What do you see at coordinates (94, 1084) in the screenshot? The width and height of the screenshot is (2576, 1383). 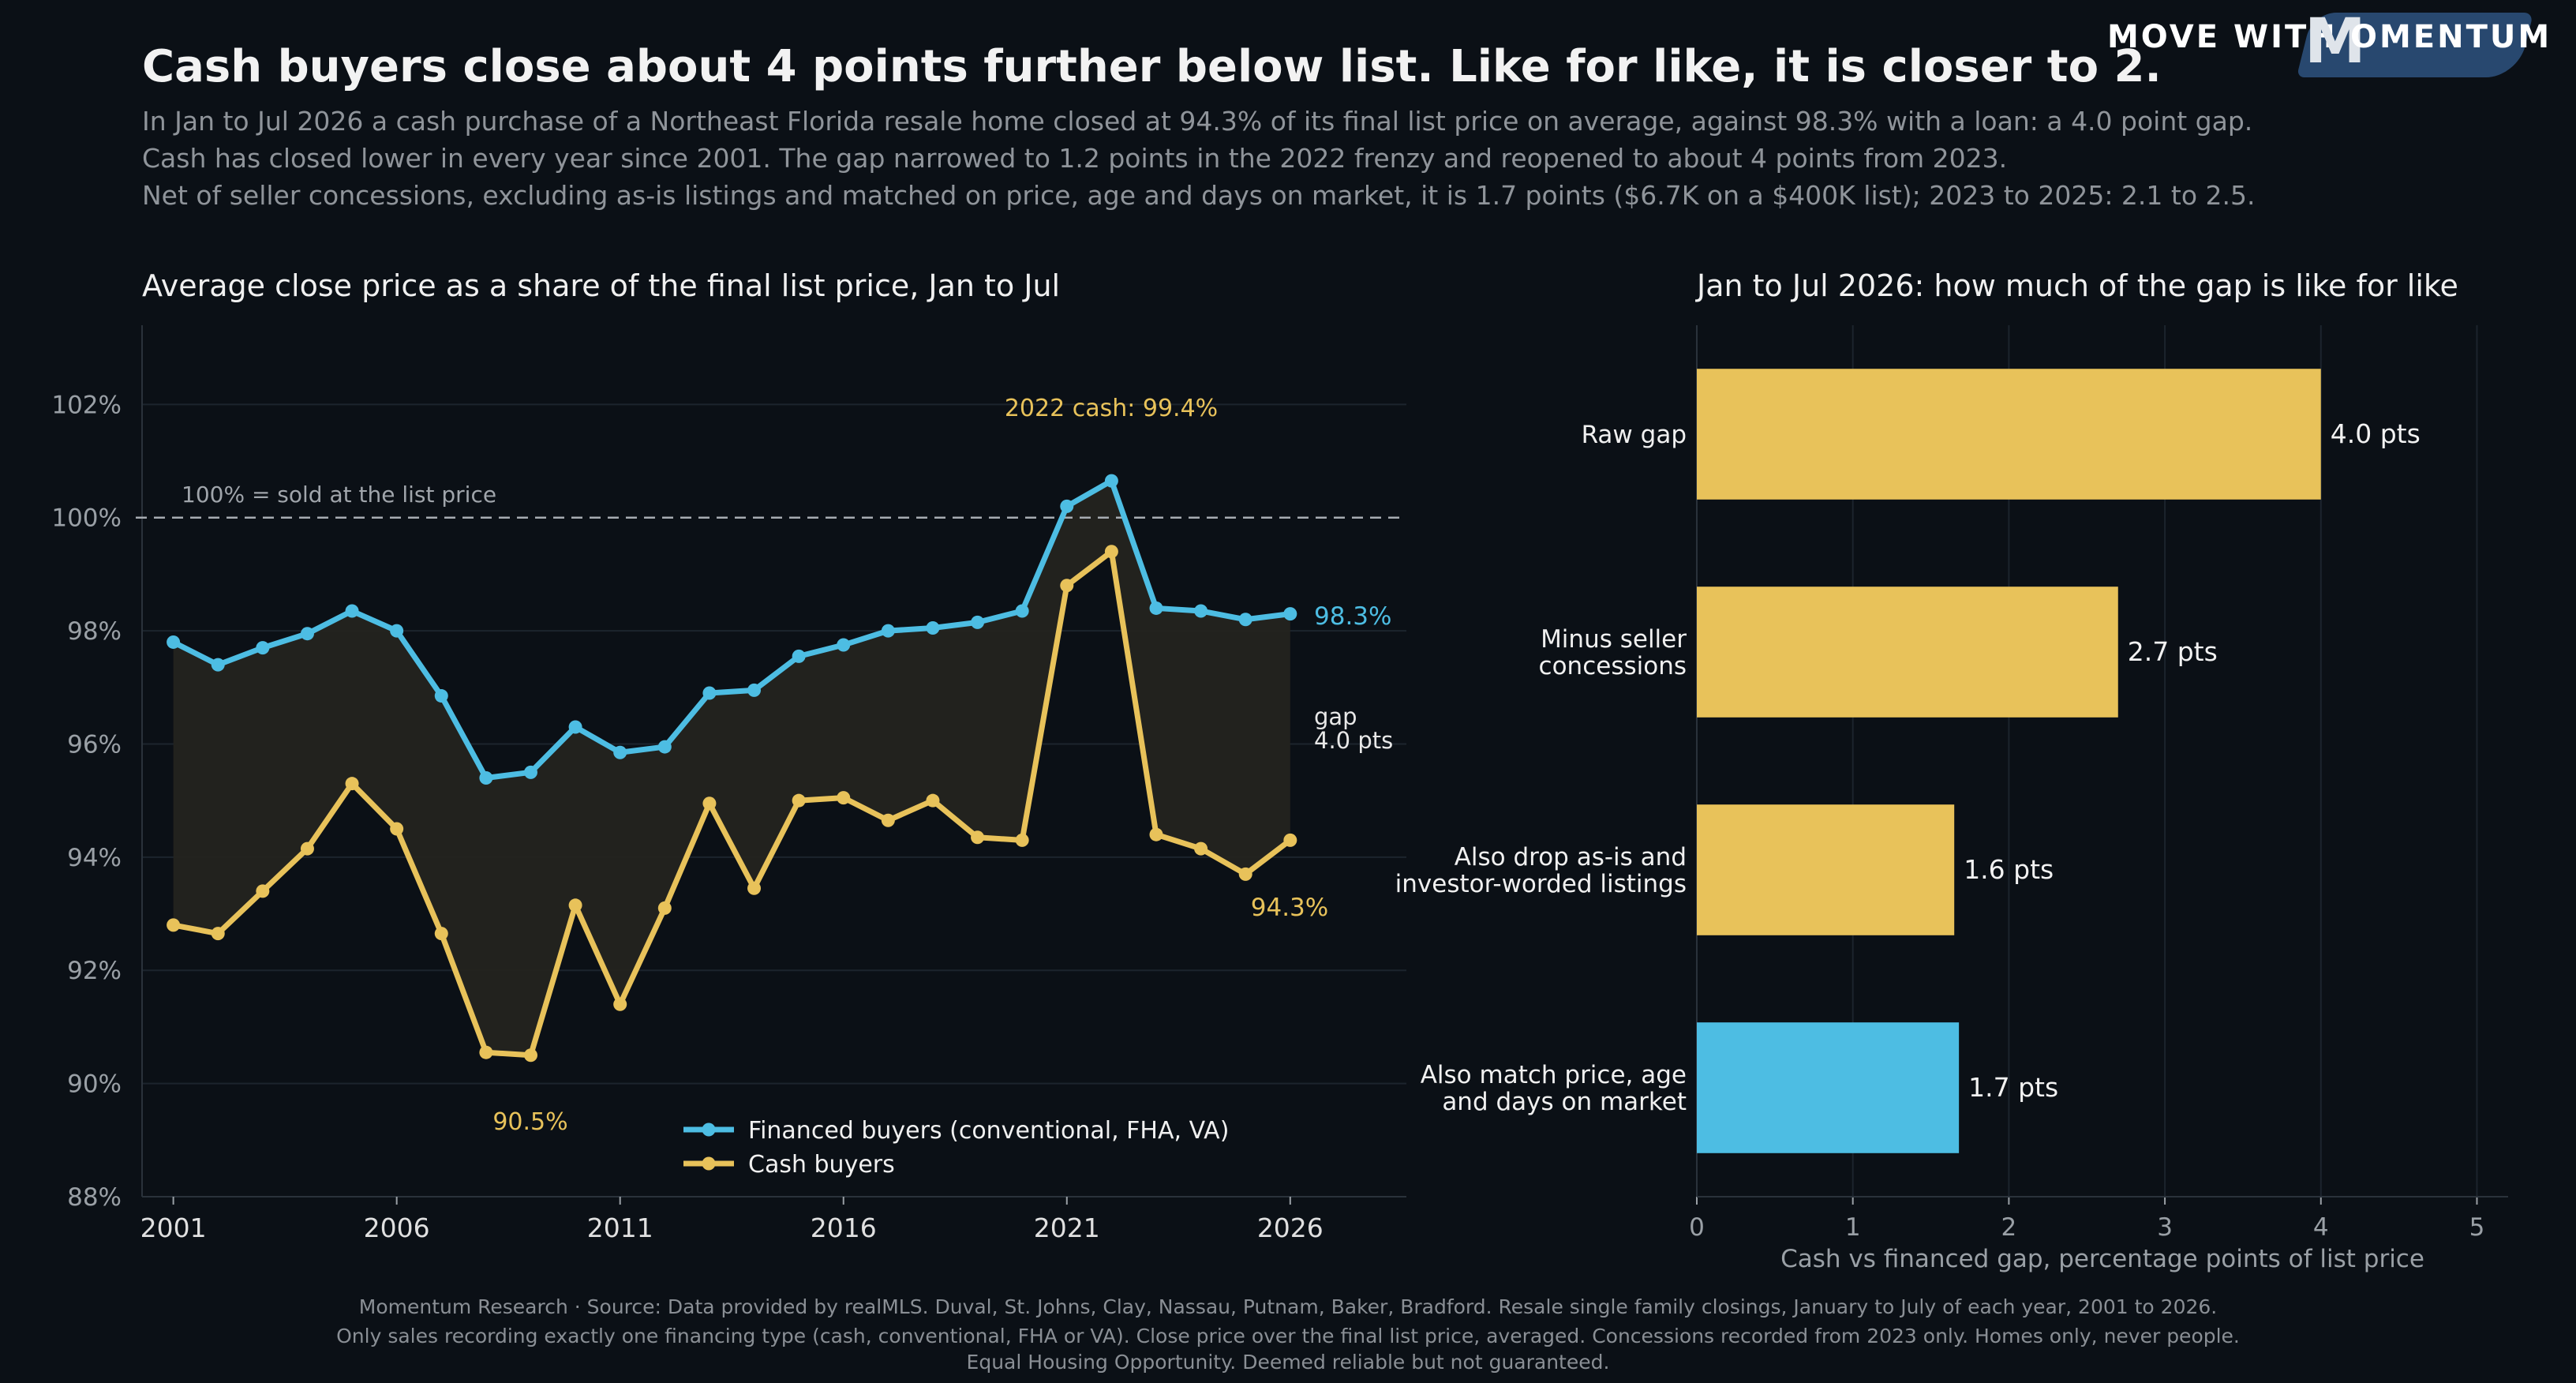 I see `y-tick-label: 90%` at bounding box center [94, 1084].